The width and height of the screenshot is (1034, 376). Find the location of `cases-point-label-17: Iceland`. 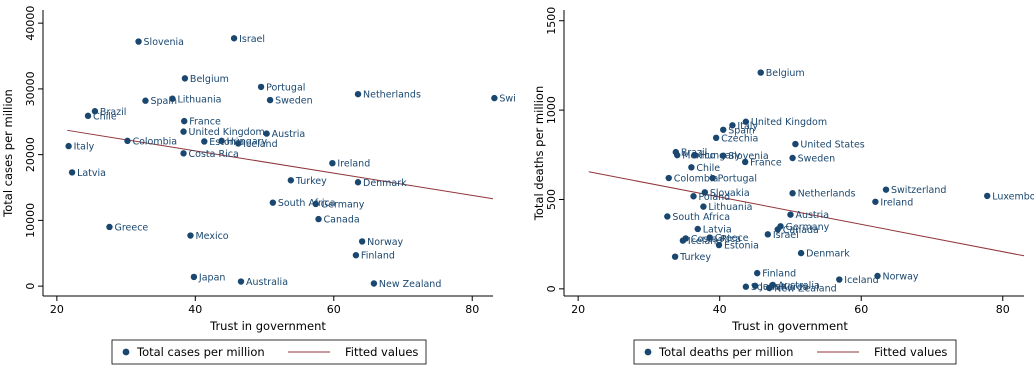

cases-point-label-17: Iceland is located at coordinates (260, 144).